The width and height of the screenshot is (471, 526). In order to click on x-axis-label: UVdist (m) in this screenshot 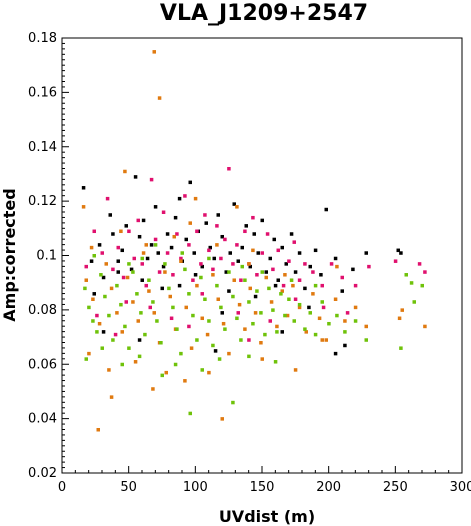, I will do `click(267, 516)`.